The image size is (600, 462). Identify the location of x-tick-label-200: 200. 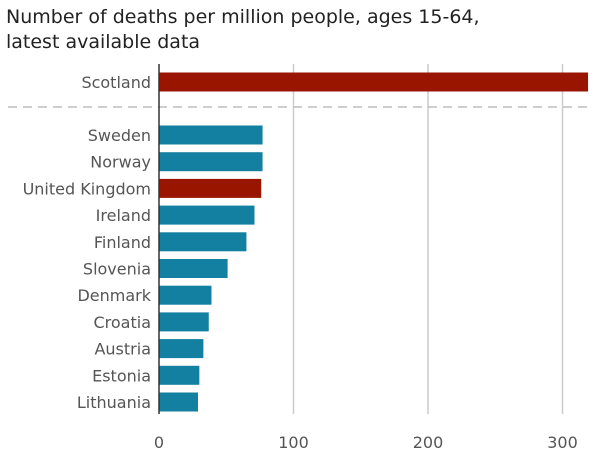
(428, 442).